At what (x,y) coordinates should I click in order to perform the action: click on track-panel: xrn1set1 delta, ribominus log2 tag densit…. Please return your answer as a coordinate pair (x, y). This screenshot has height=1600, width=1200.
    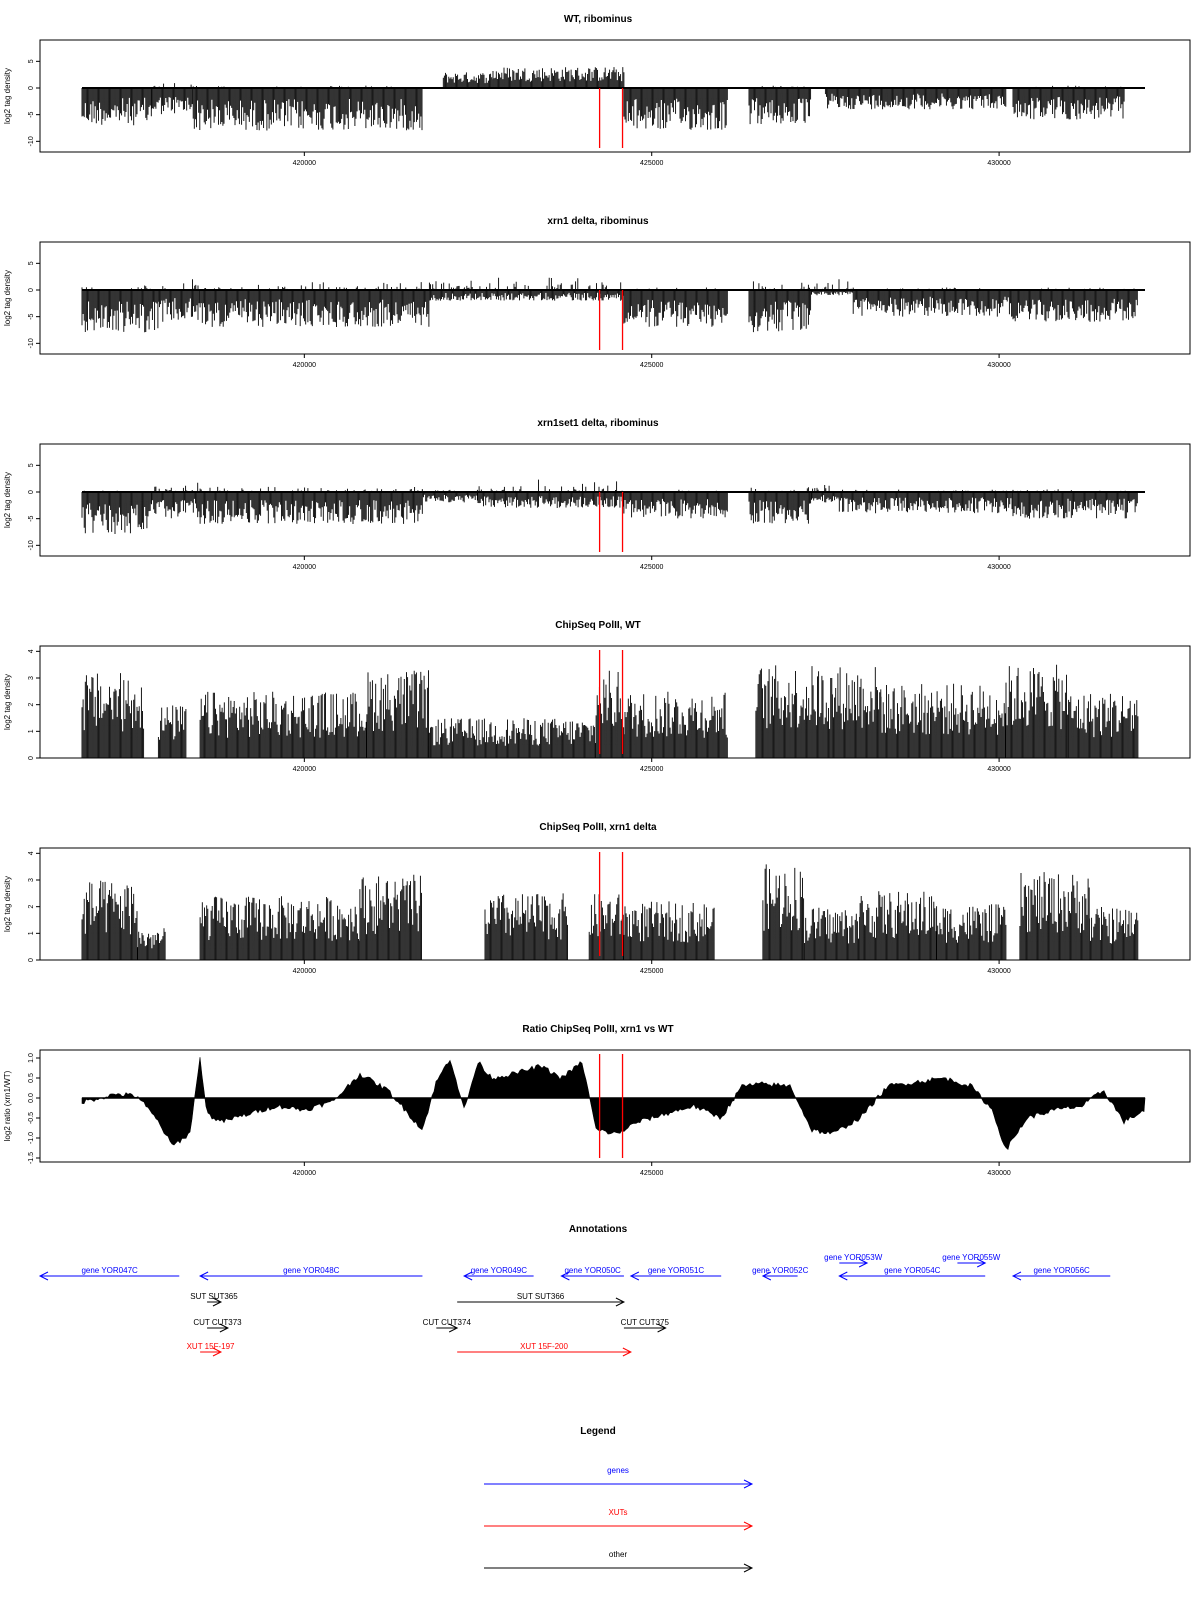
    Looking at the image, I should click on (597, 494).